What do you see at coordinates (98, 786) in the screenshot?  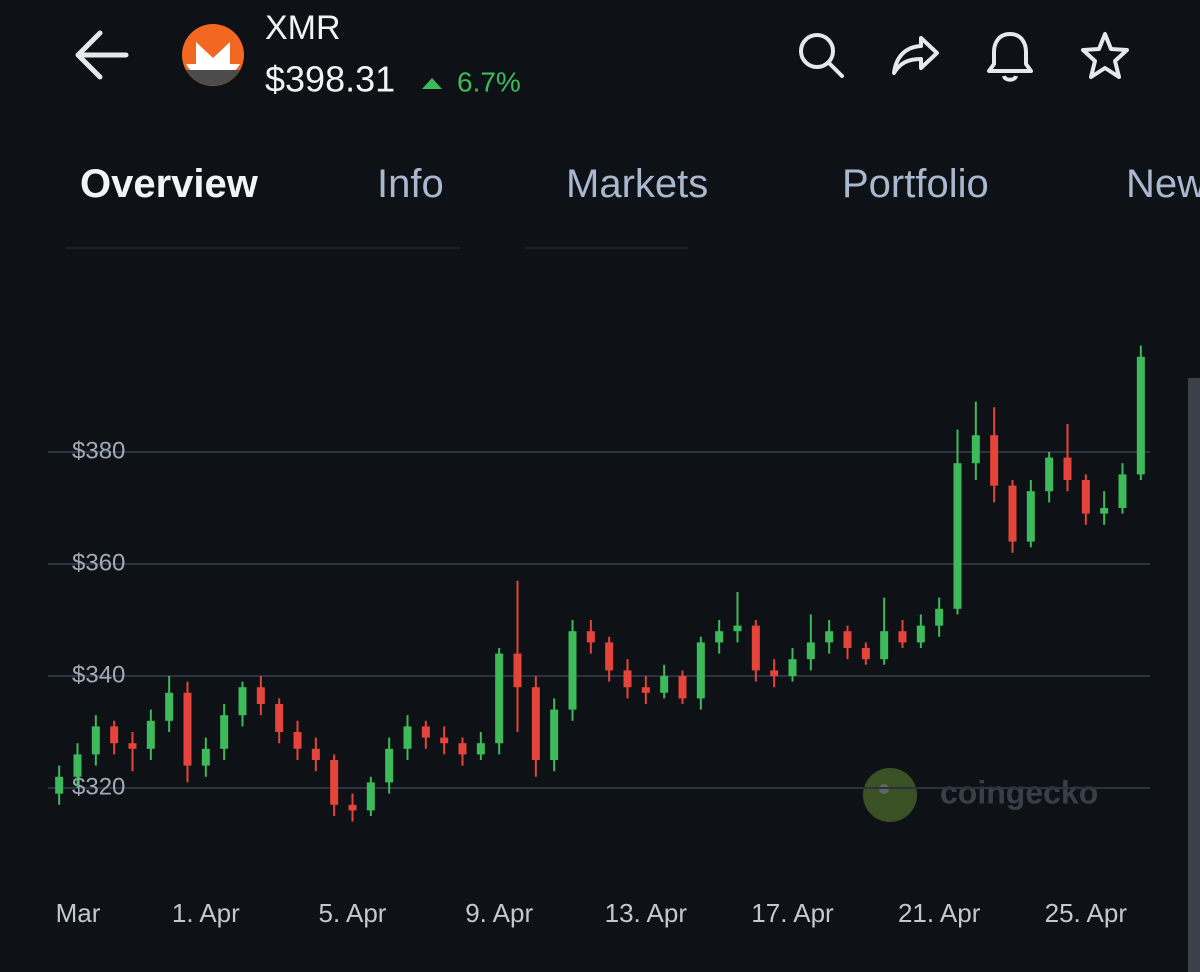 I see `y-tick-label: $320` at bounding box center [98, 786].